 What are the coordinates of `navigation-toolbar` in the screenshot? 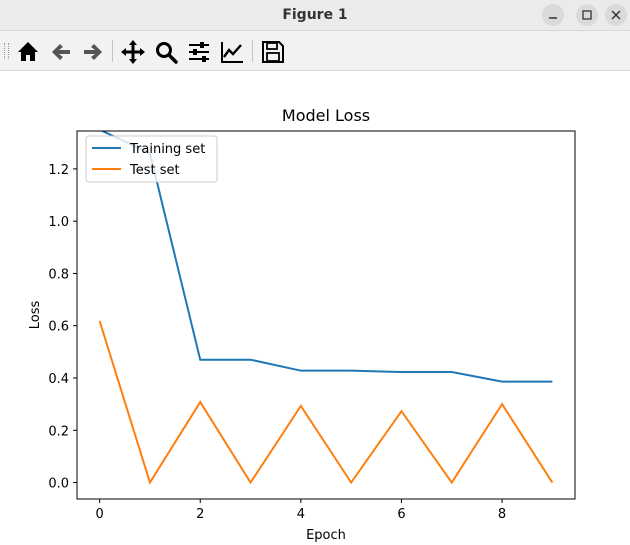 It's located at (315, 51).